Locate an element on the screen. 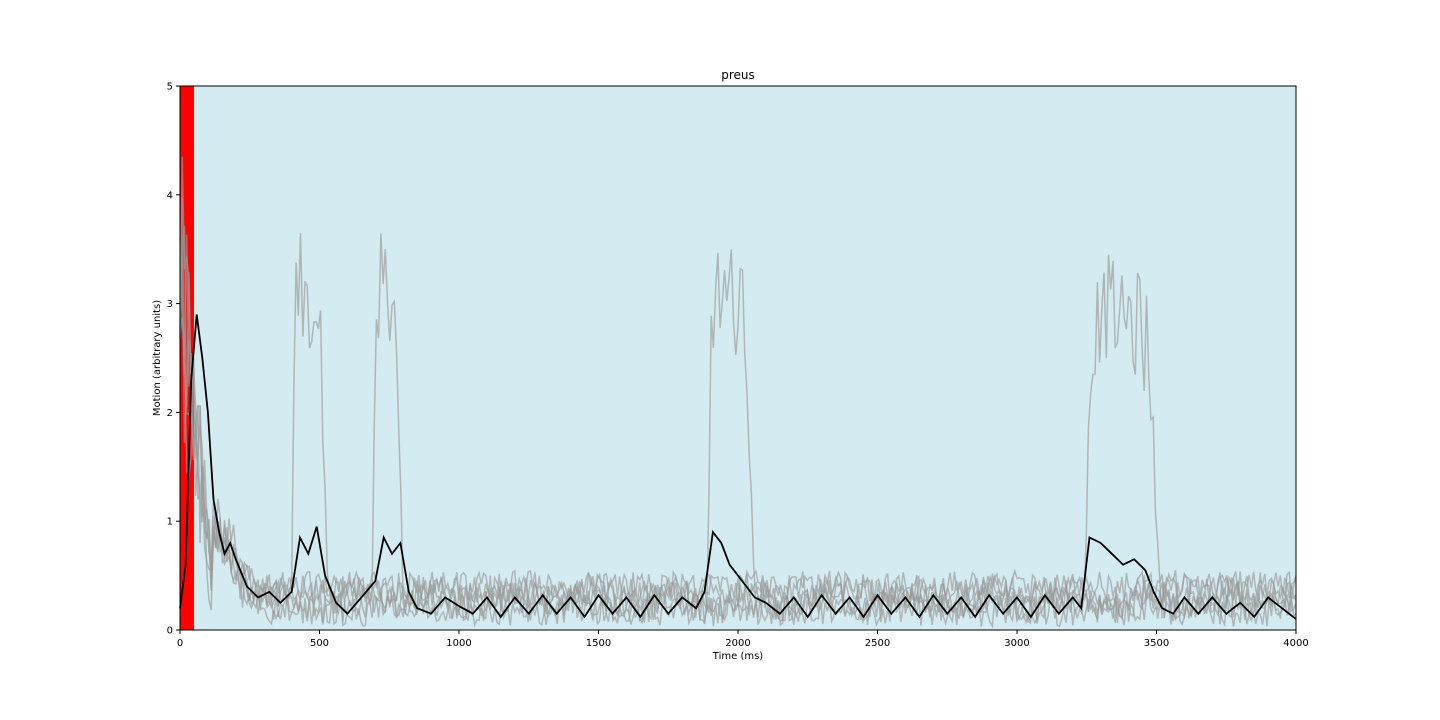 This screenshot has width=1440, height=720. x-axis-label: Time (ms) is located at coordinates (738, 656).